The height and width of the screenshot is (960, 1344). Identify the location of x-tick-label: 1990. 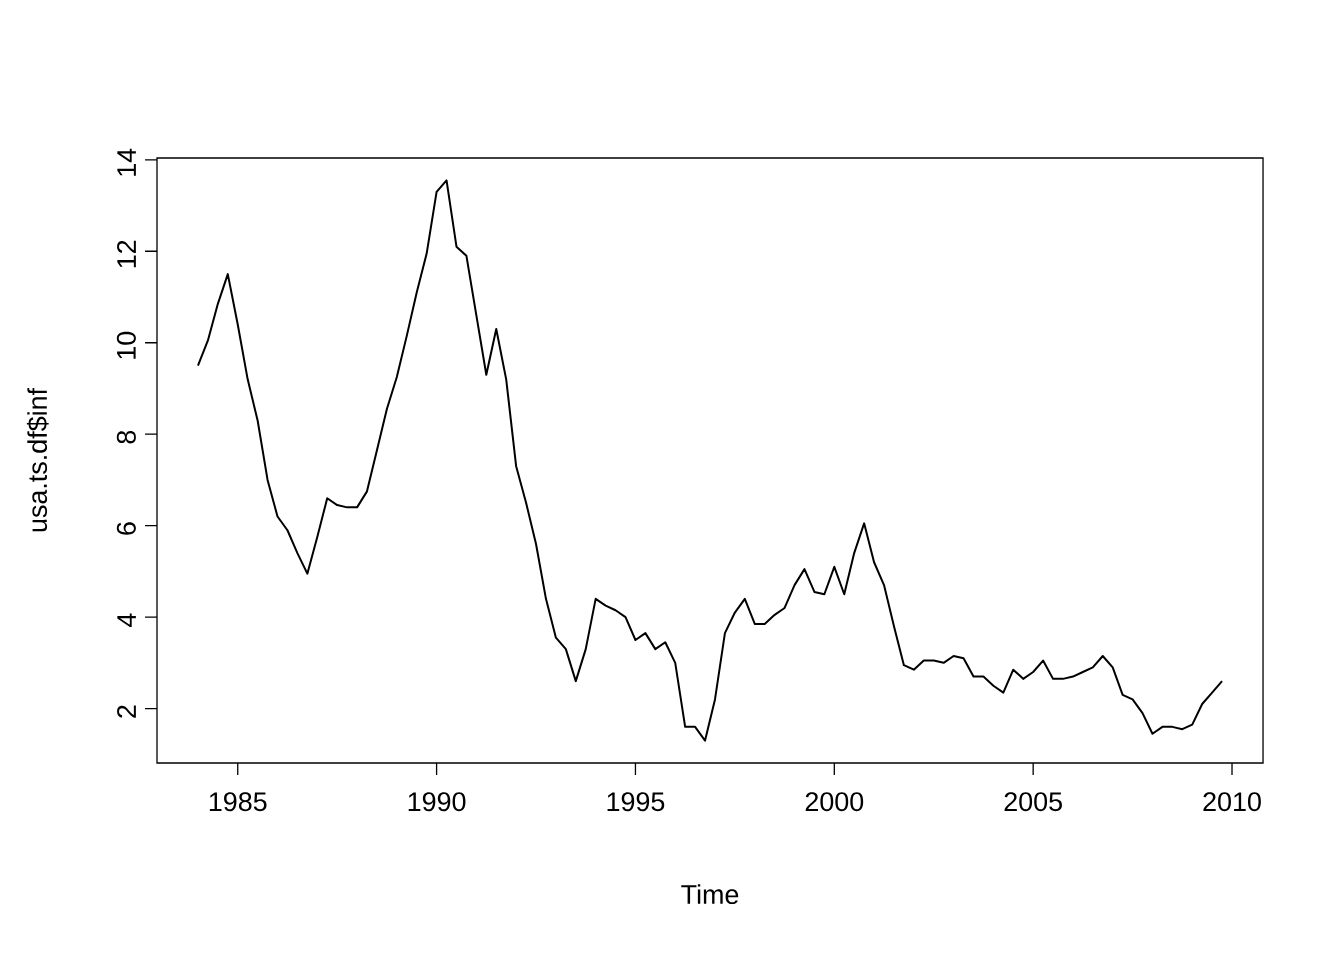
(437, 802).